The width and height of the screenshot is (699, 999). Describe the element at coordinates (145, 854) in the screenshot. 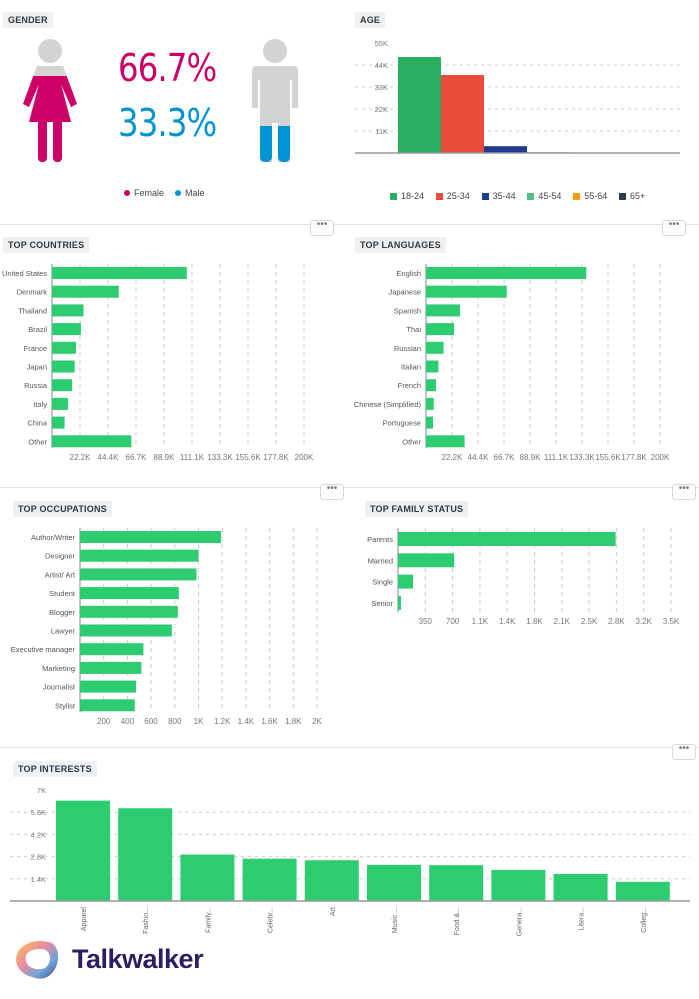

I see `bar-fashio-` at that location.